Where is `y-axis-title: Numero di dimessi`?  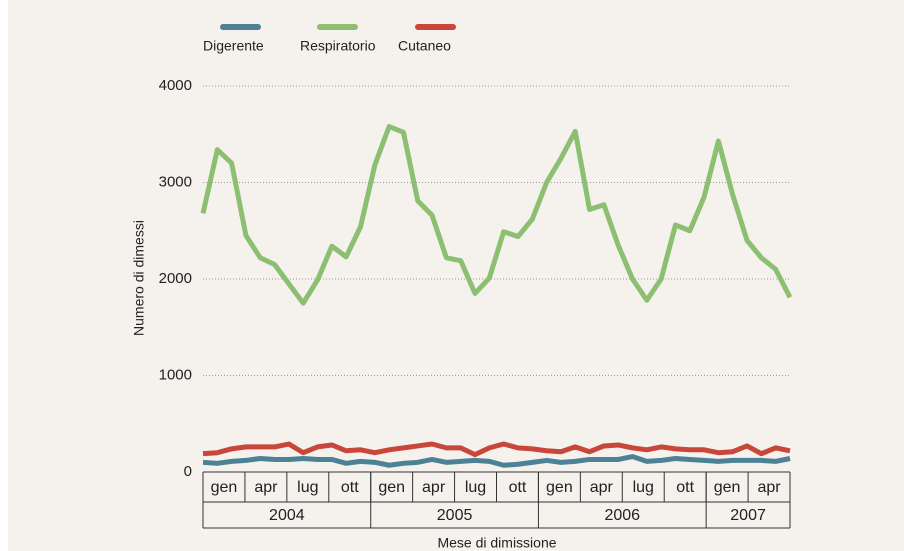
y-axis-title: Numero di dimessi is located at coordinates (139, 278).